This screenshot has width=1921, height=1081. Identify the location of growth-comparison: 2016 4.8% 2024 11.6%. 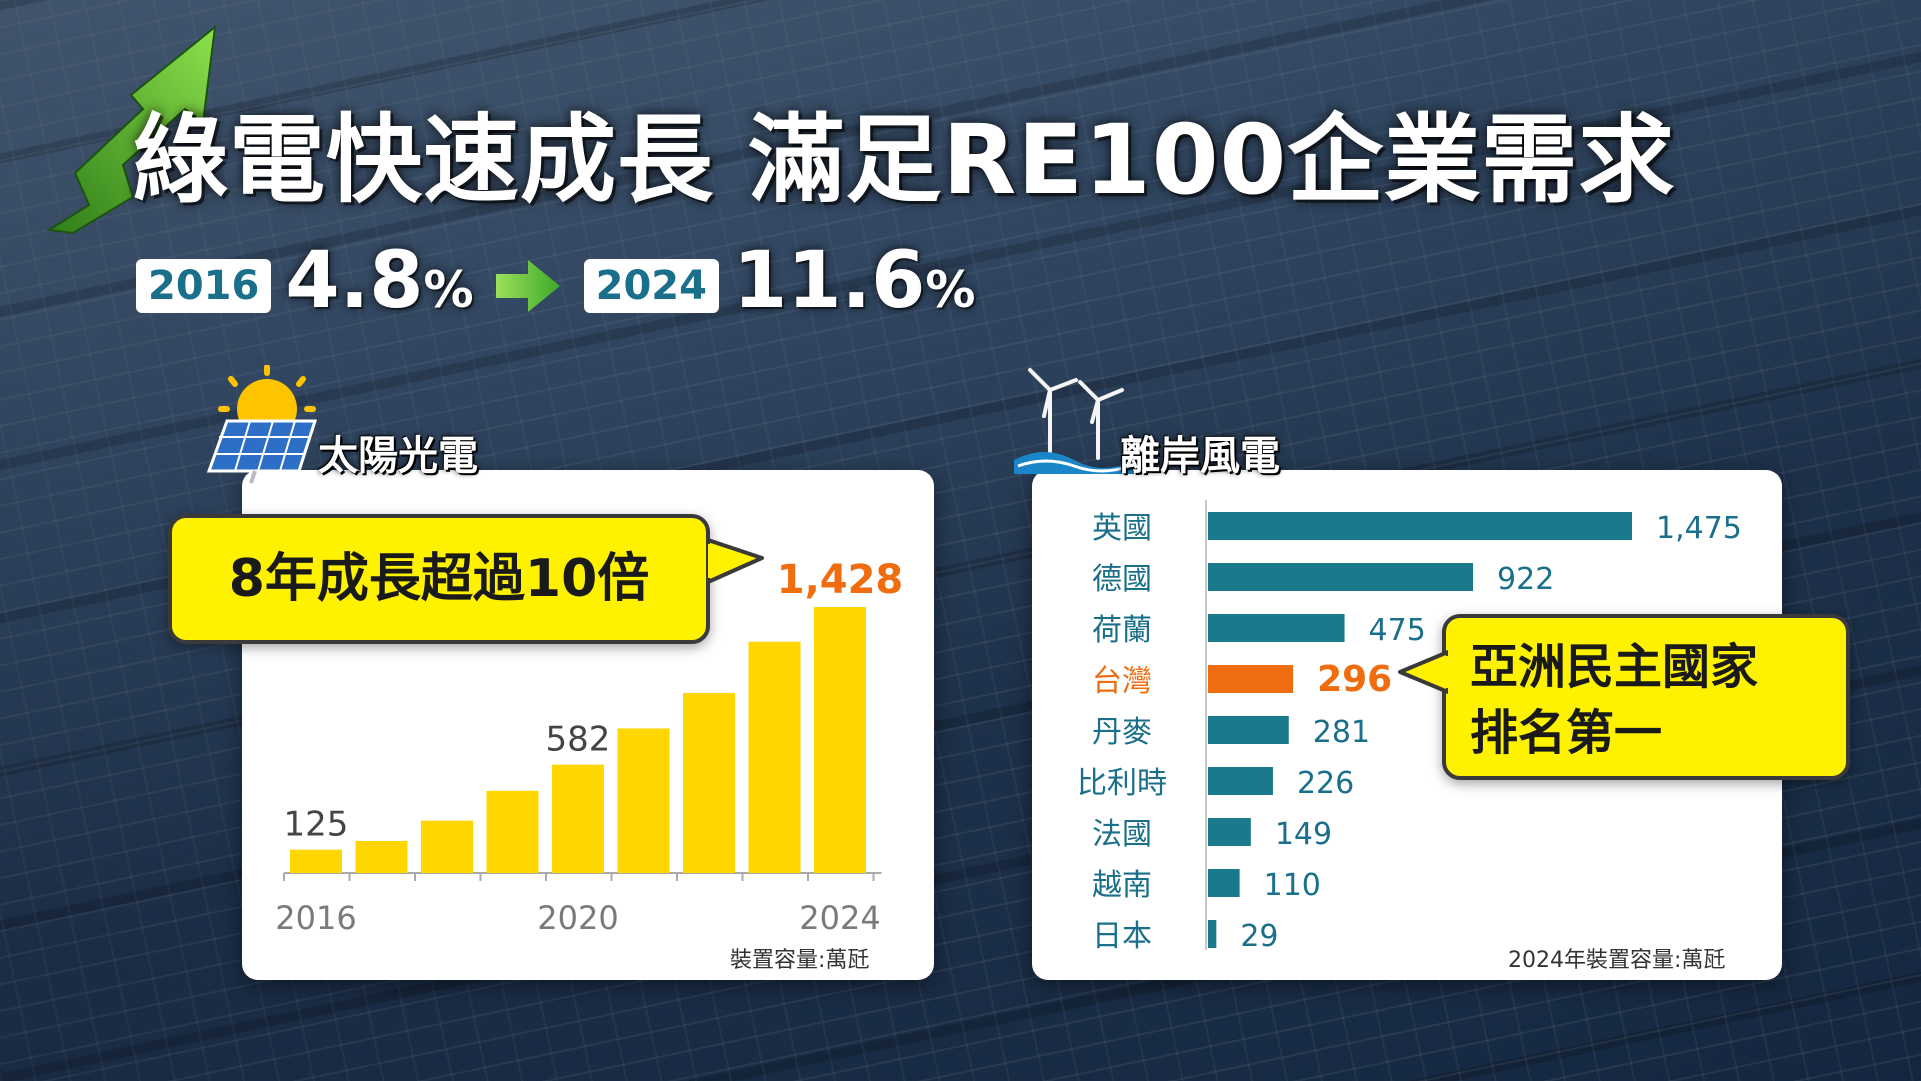
(556, 285).